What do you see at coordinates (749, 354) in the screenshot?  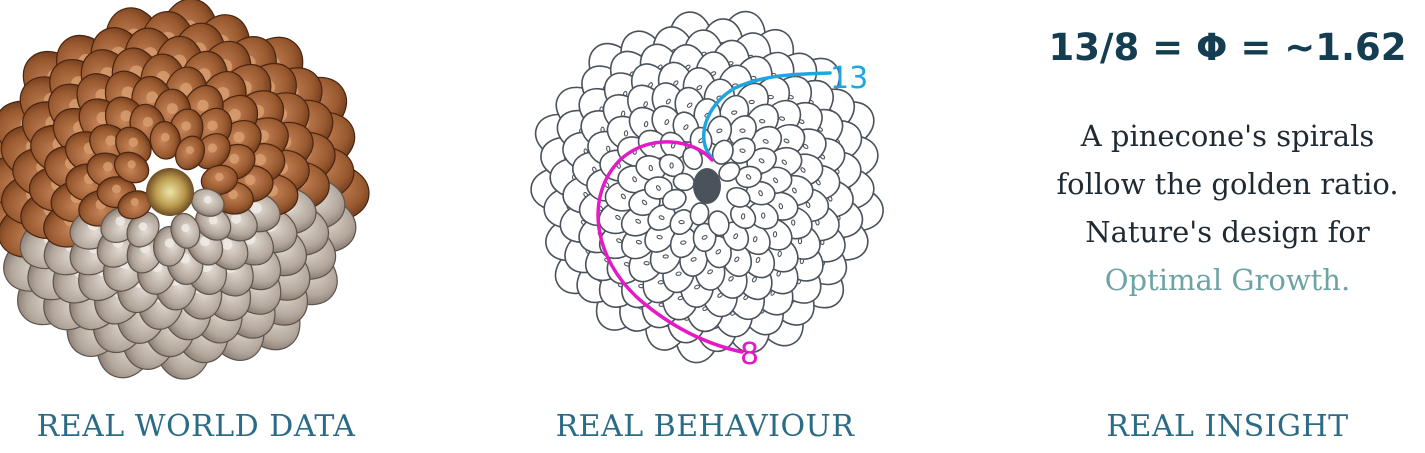 I see `spiral-label-8: 8` at bounding box center [749, 354].